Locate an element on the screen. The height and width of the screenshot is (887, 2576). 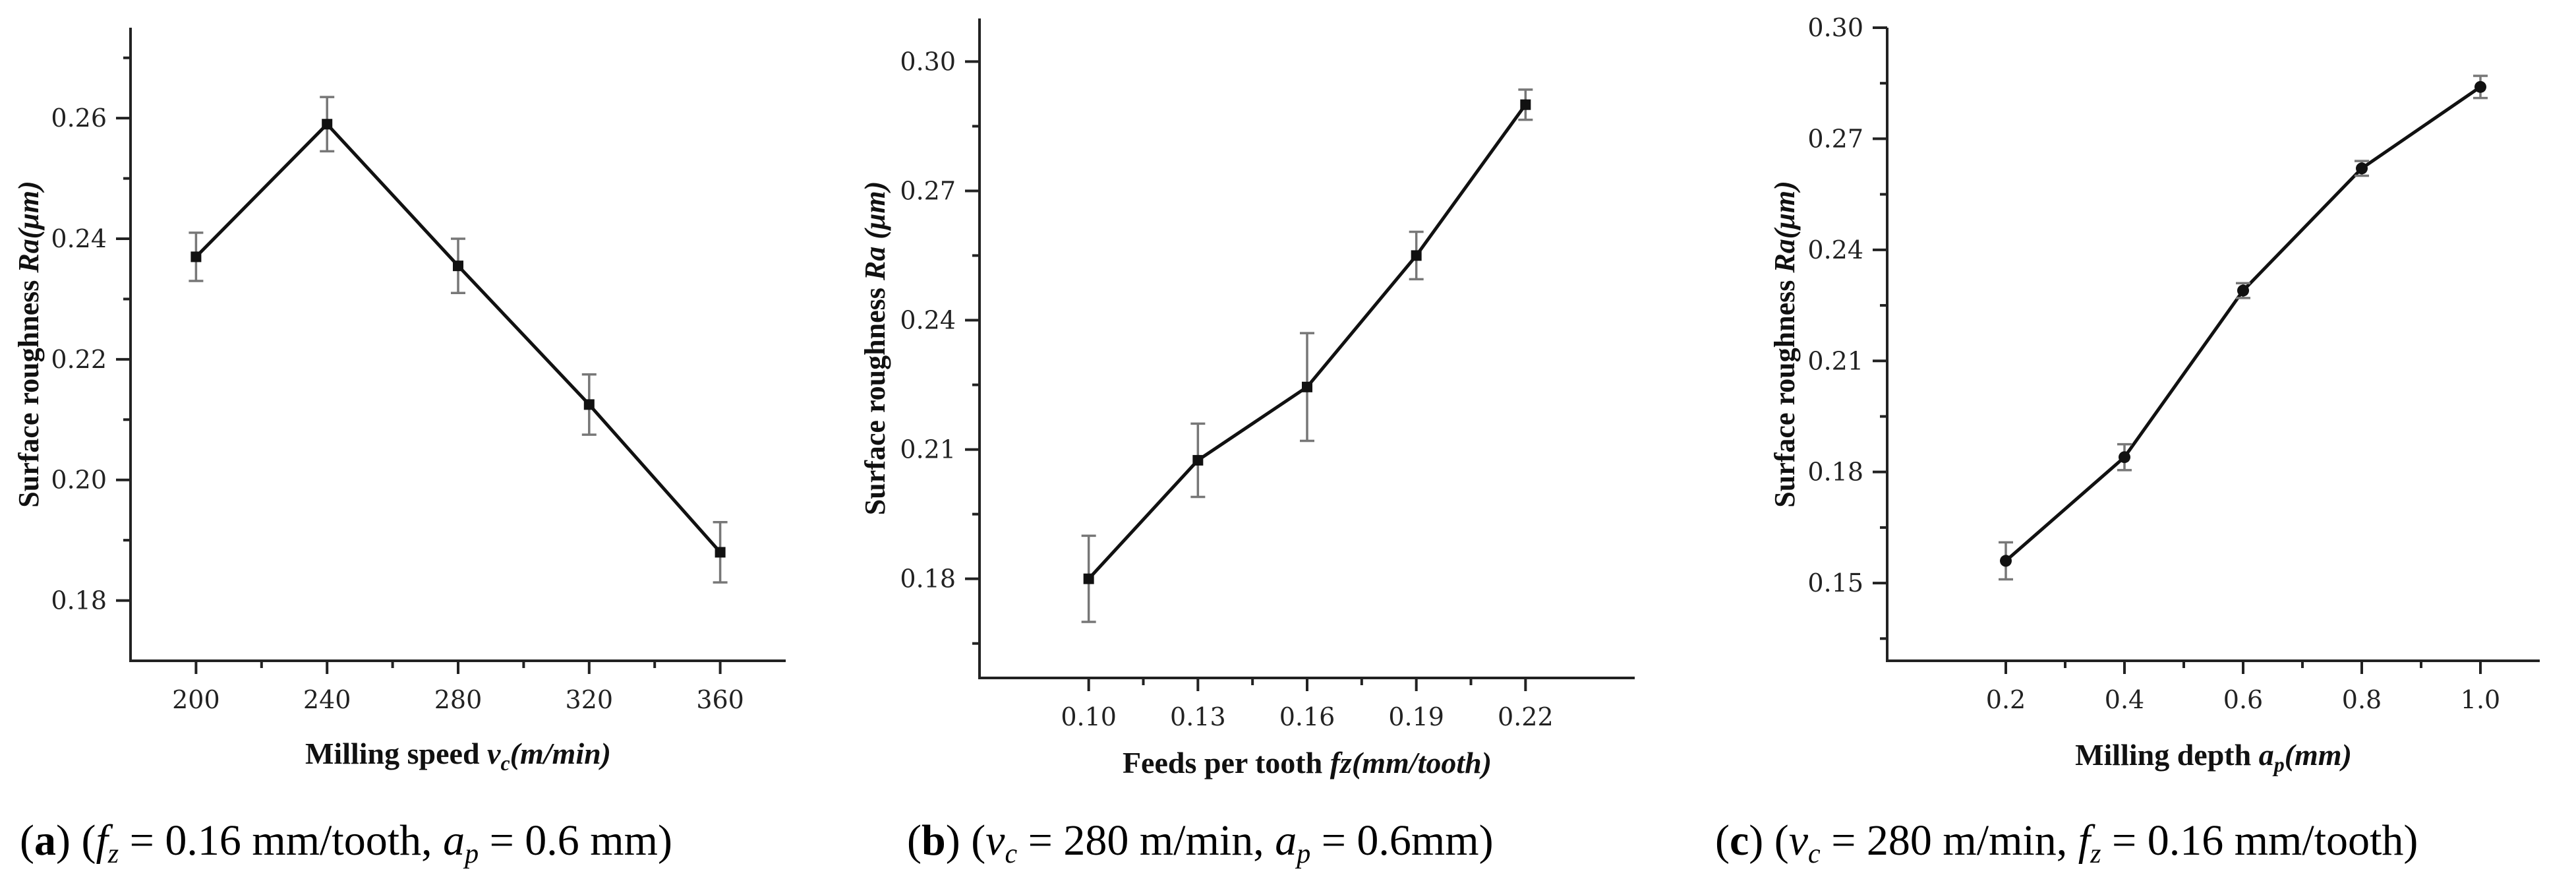
x-tick-label: 0.8 is located at coordinates (2362, 699).